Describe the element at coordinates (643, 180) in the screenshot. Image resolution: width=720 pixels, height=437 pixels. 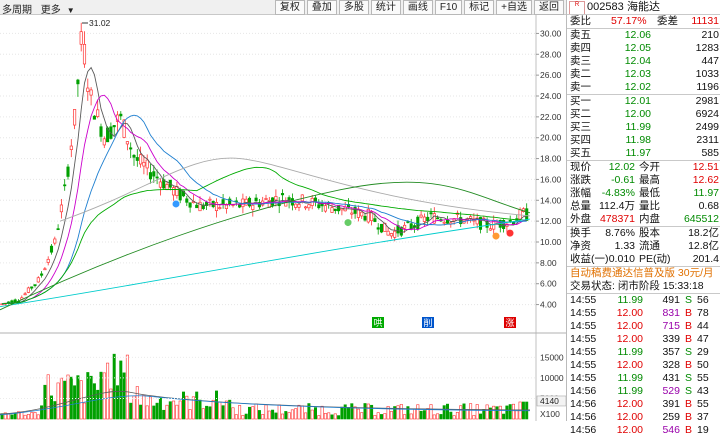
I see `stat-row: 涨跌 -0.61 最高 12.62` at that location.